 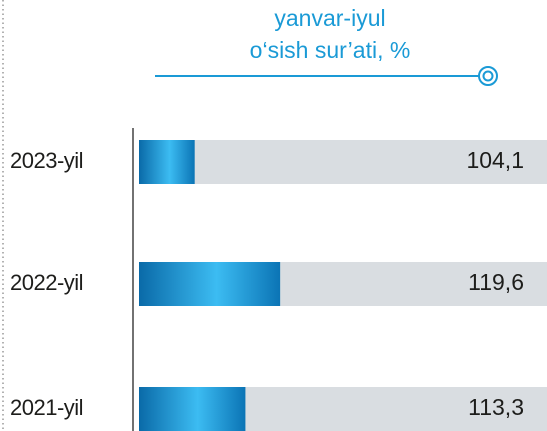 What do you see at coordinates (46, 407) in the screenshot?
I see `category-label: 2021-yil` at bounding box center [46, 407].